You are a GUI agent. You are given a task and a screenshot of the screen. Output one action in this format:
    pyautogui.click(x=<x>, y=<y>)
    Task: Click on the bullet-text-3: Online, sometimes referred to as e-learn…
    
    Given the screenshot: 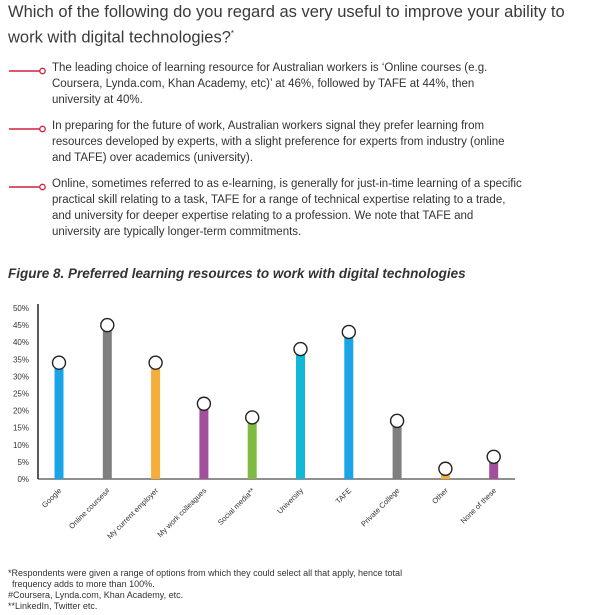 What is the action you would take?
    pyautogui.click(x=287, y=208)
    